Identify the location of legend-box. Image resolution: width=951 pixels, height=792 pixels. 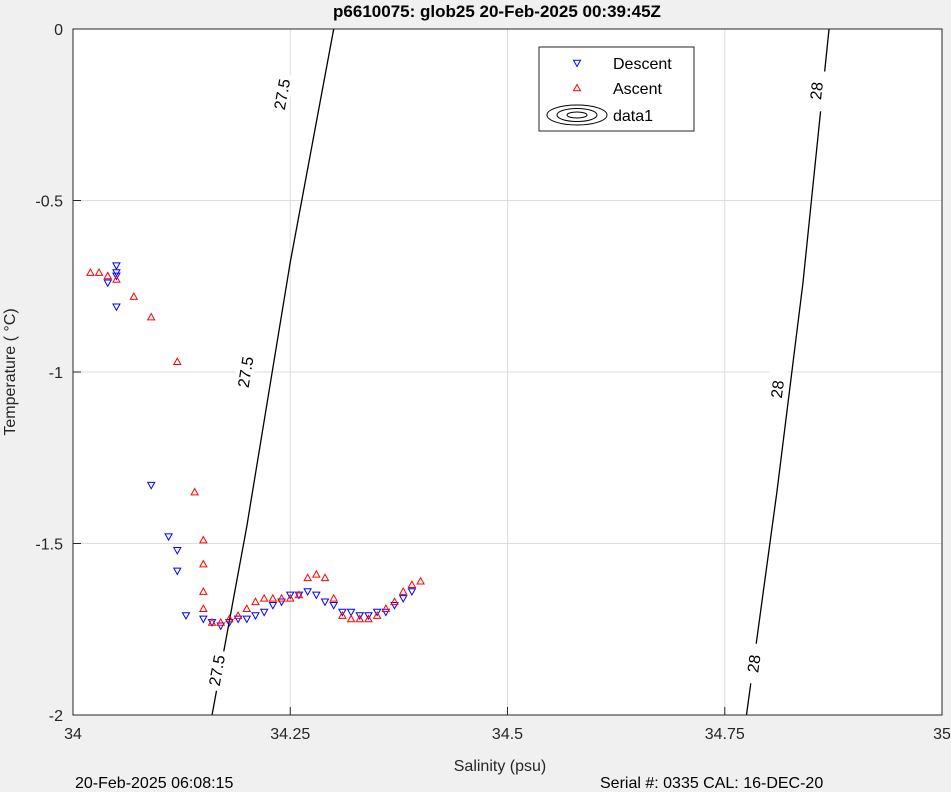
(616, 89).